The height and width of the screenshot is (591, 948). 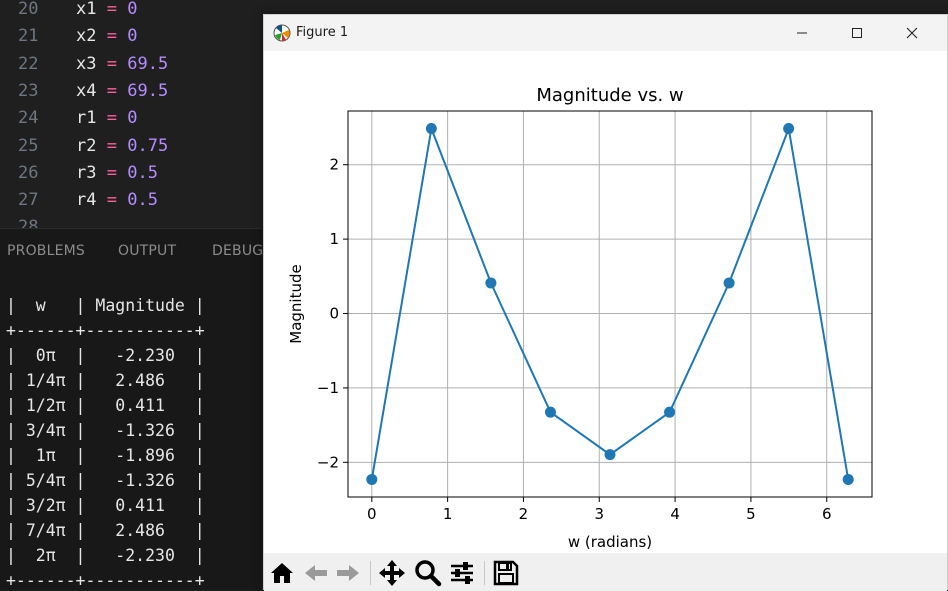 I want to click on terminal-line: | 1π | -1.896 |, so click(x=105, y=455).